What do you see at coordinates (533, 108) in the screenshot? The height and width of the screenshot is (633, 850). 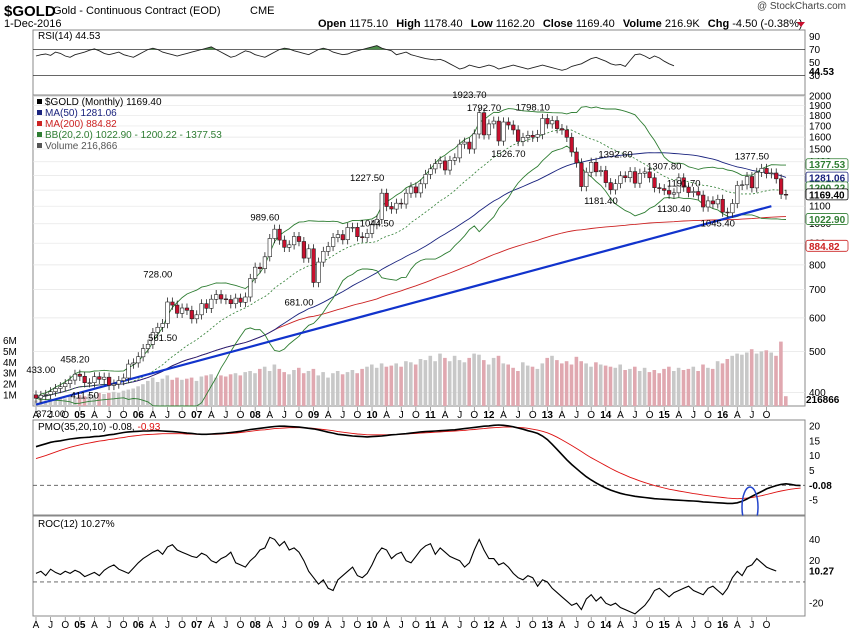 I see `price-extreme-label: 1798.10` at bounding box center [533, 108].